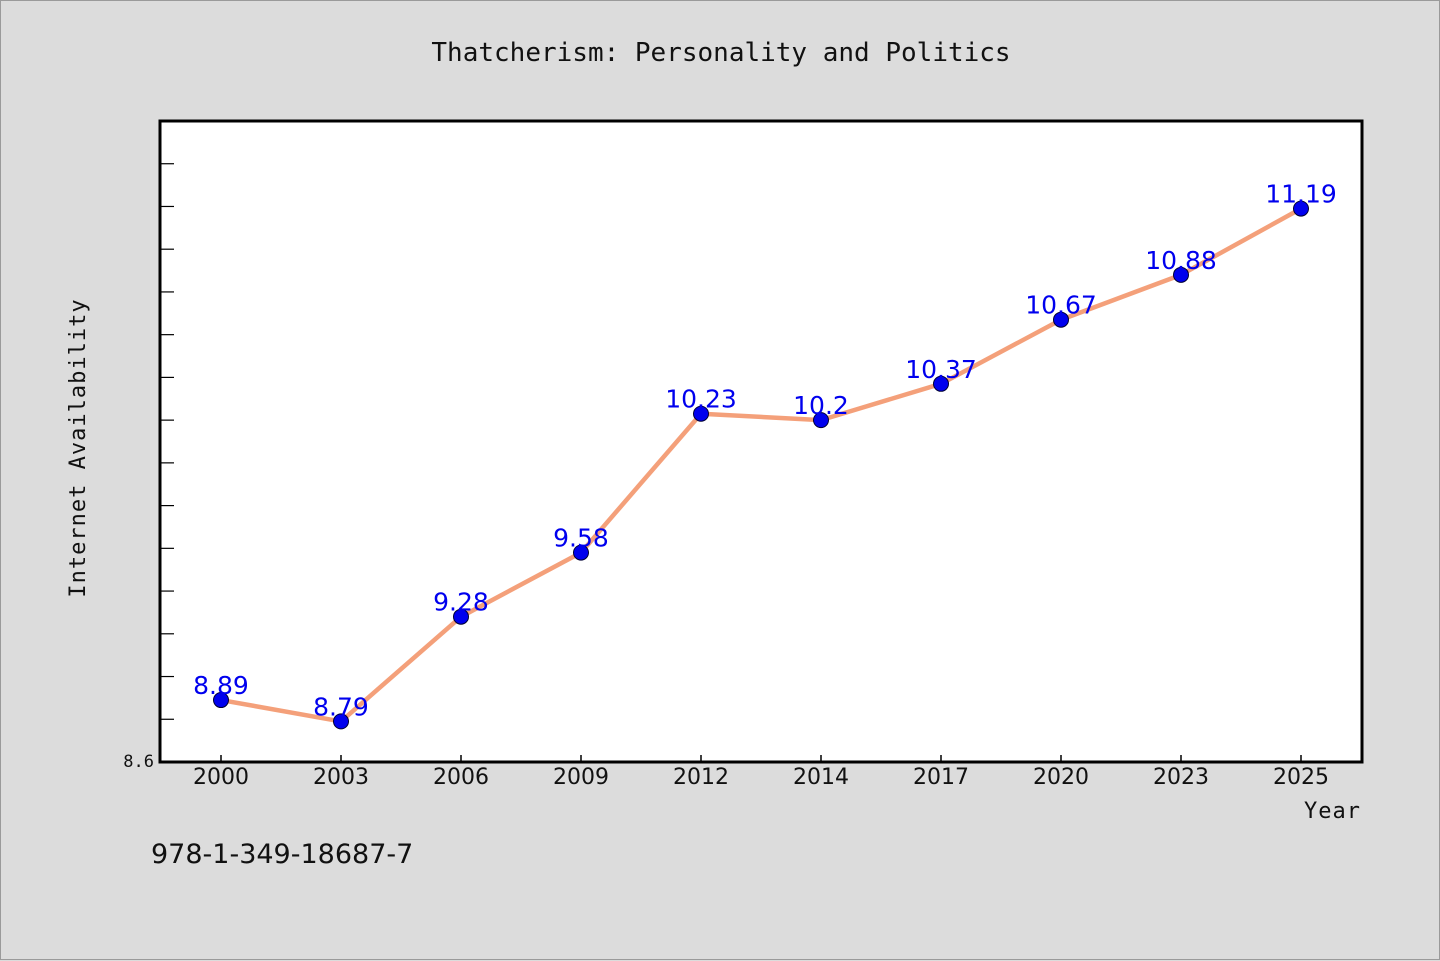 The image size is (1440, 961). Describe the element at coordinates (167, 441) in the screenshot. I see `y-axis-ticks` at that location.